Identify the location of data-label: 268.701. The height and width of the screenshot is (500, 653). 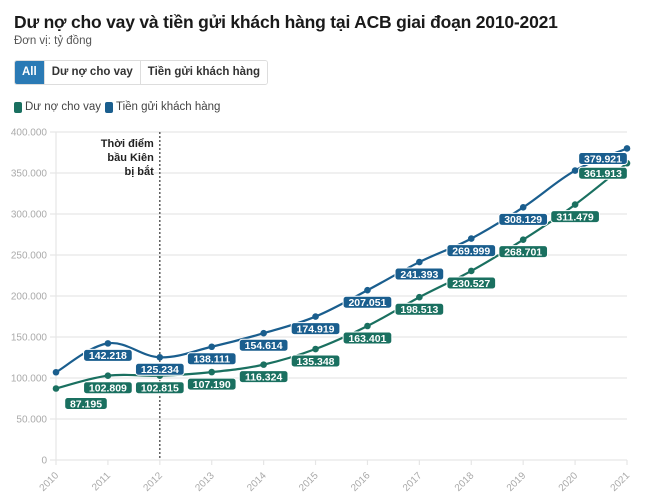
(523, 252).